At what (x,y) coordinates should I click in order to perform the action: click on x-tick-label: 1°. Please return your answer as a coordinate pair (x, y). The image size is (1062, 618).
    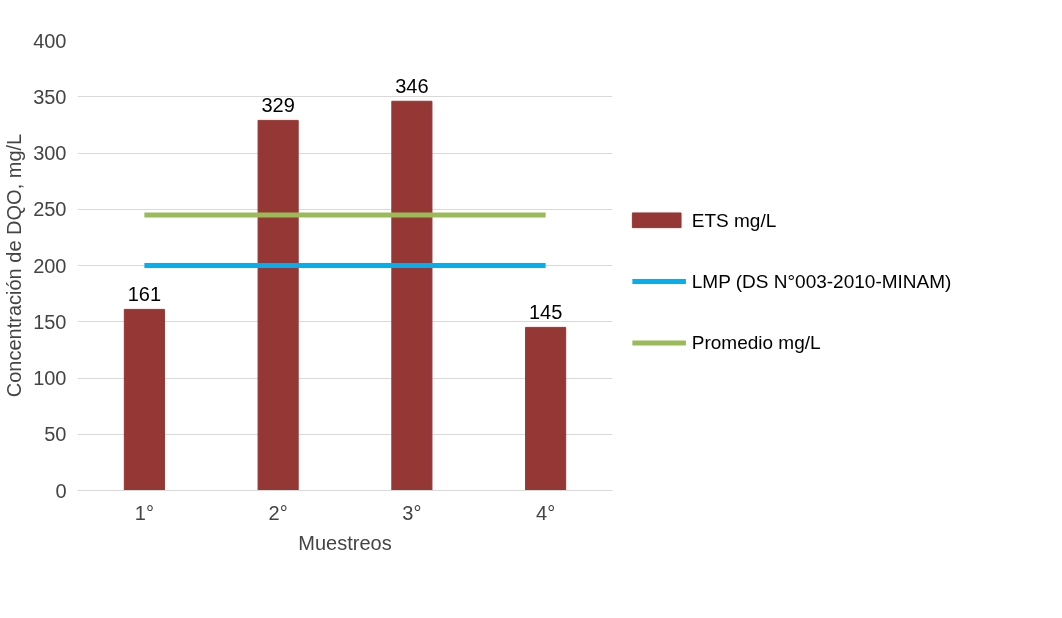
    Looking at the image, I should click on (144, 512).